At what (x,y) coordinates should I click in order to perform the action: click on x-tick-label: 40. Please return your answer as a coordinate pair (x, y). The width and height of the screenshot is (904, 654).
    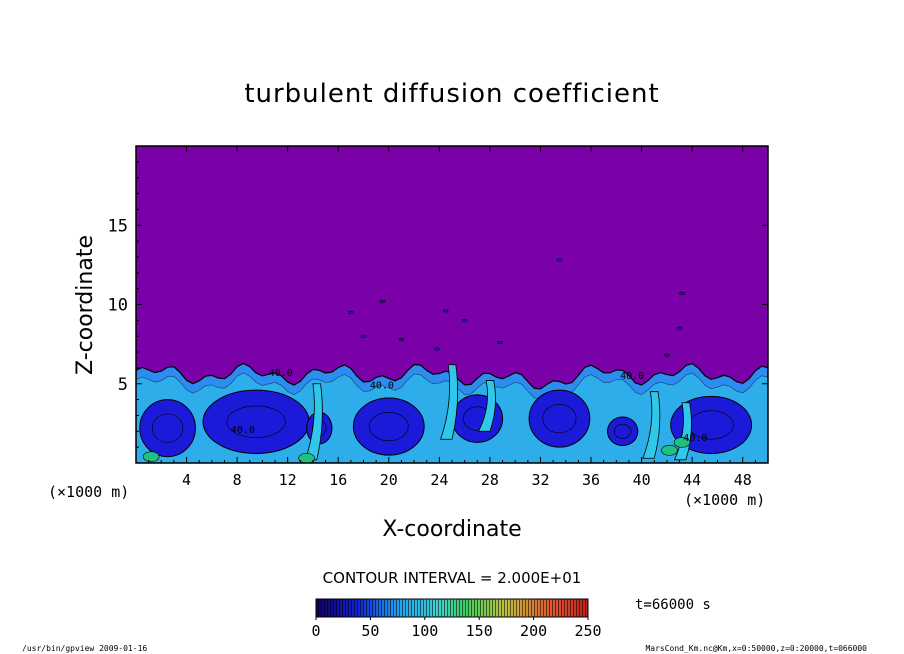
    Looking at the image, I should click on (642, 480).